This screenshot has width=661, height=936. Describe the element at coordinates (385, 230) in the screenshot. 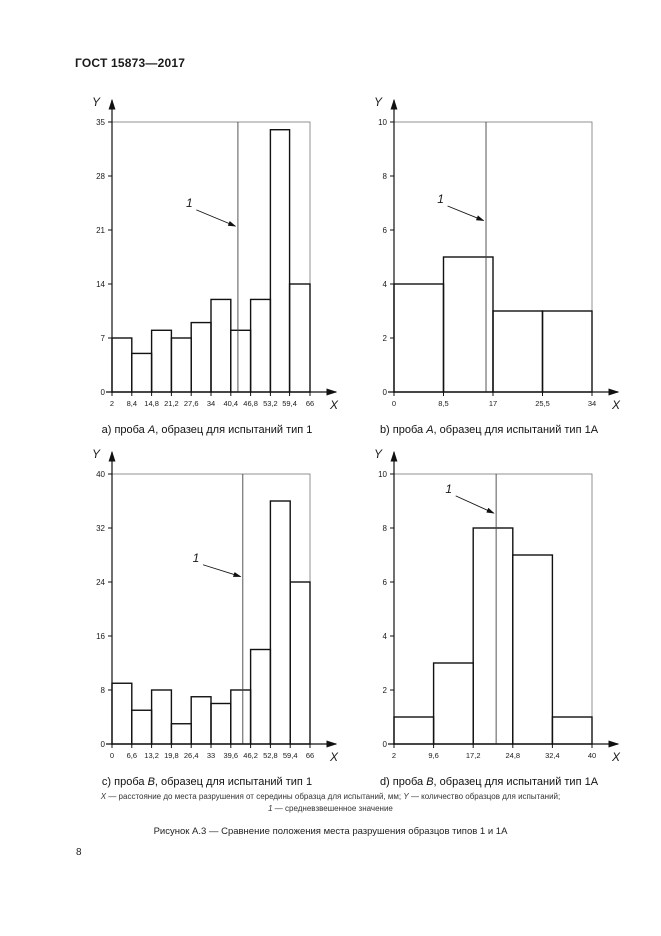

I see `y-tick-label: 6` at that location.